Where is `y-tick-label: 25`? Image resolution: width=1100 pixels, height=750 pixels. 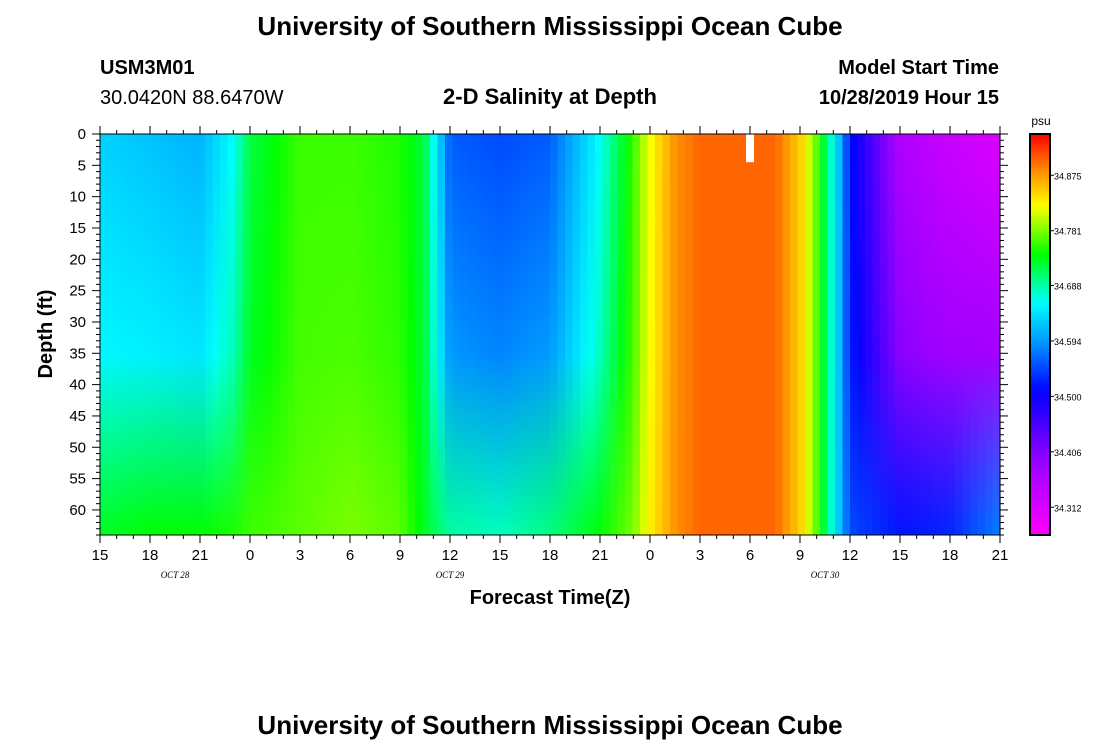 y-tick-label: 25 is located at coordinates (77, 291).